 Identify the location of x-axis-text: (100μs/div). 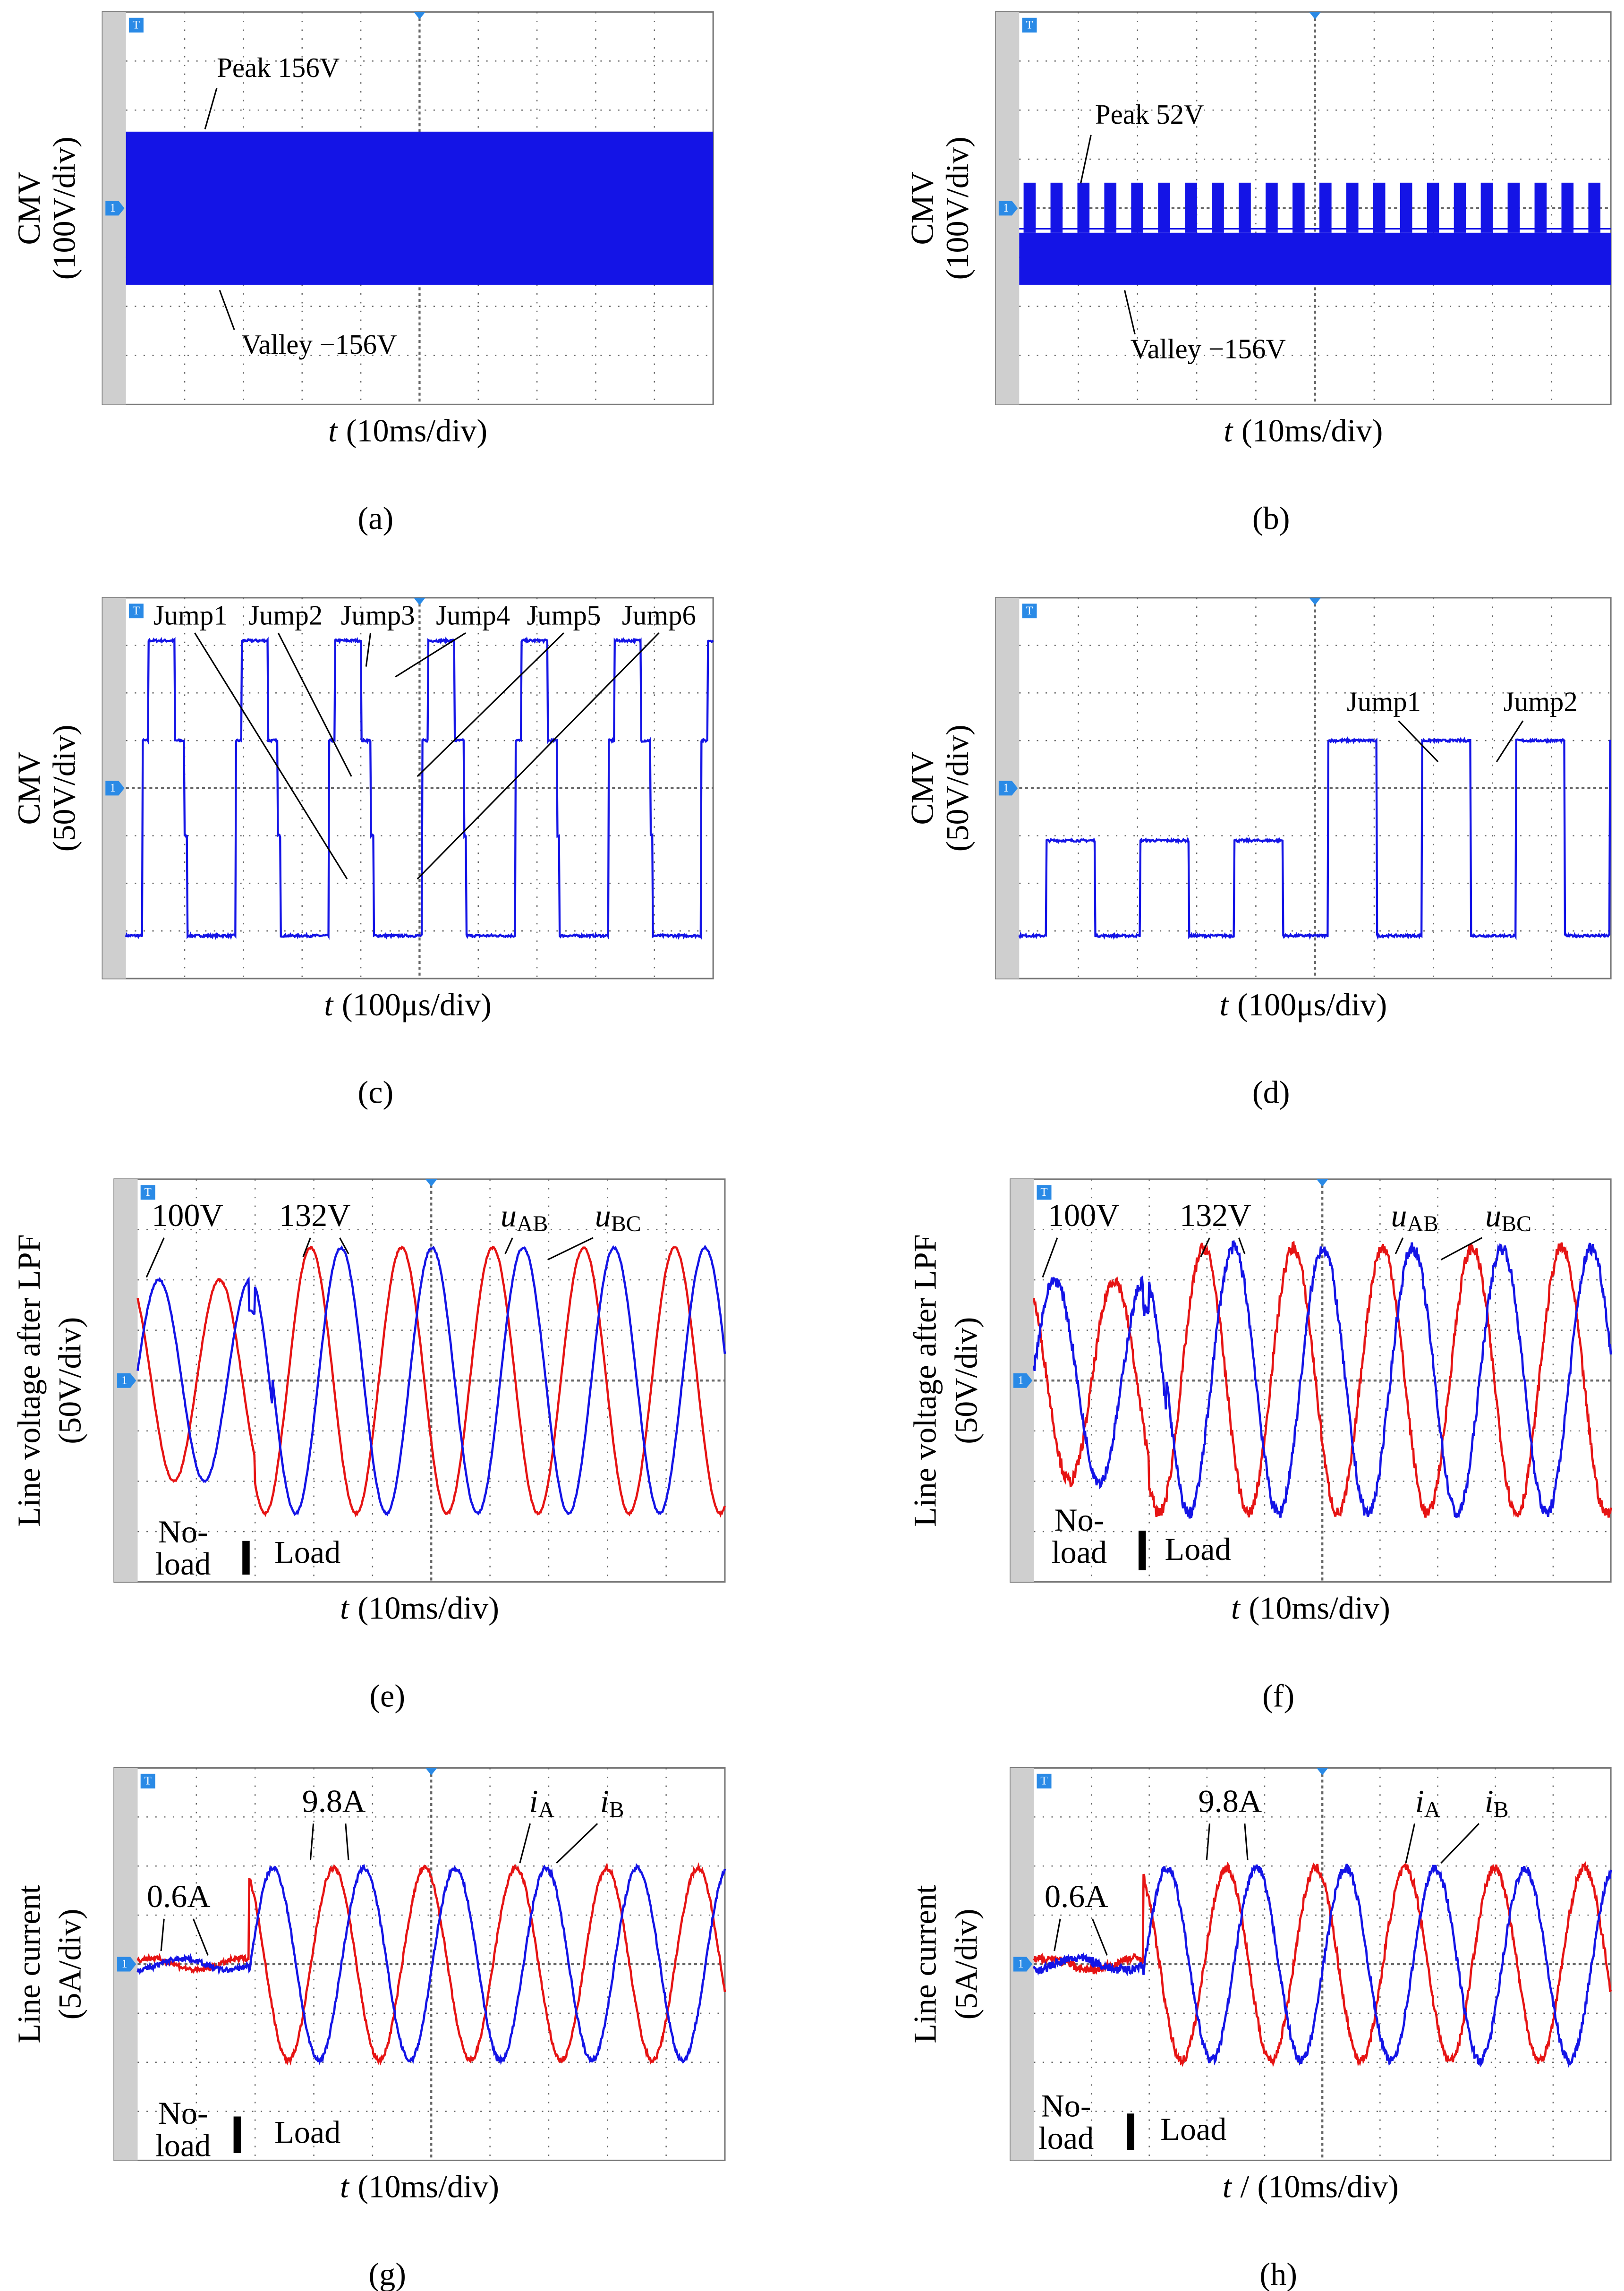
(417, 1005).